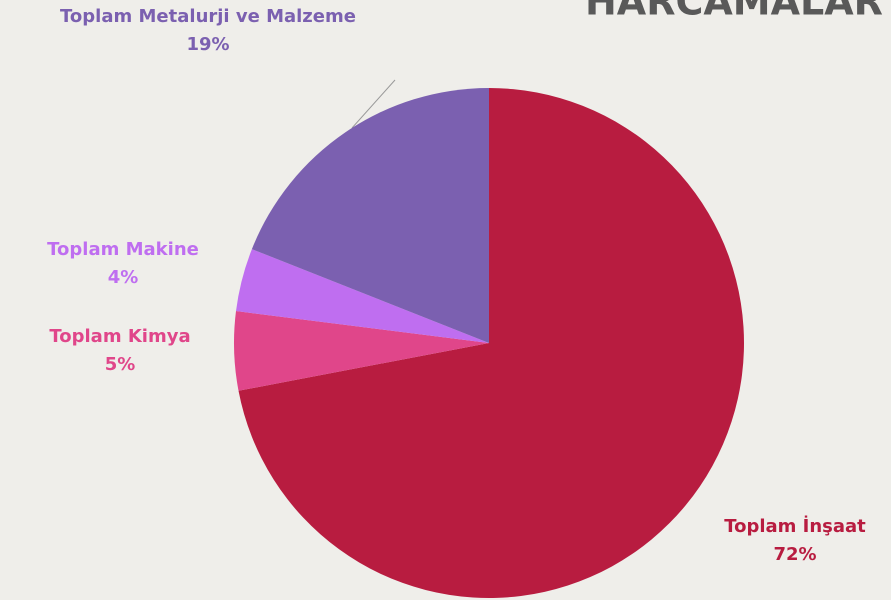 The width and height of the screenshot is (891, 600). I want to click on slice-value-label: 4%, so click(123, 277).